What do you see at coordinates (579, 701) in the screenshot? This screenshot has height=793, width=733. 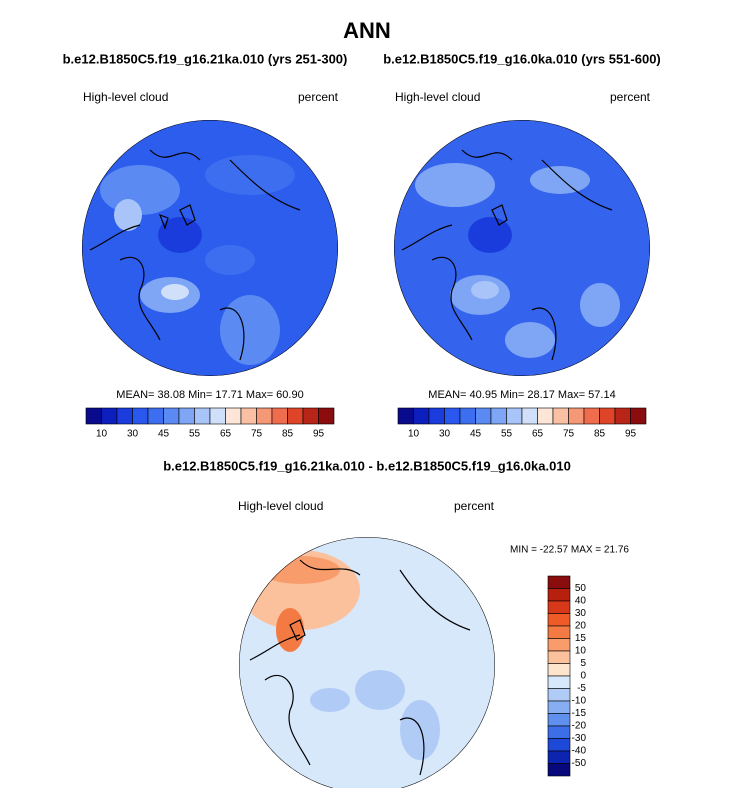 I see `colorbar-label: -10` at bounding box center [579, 701].